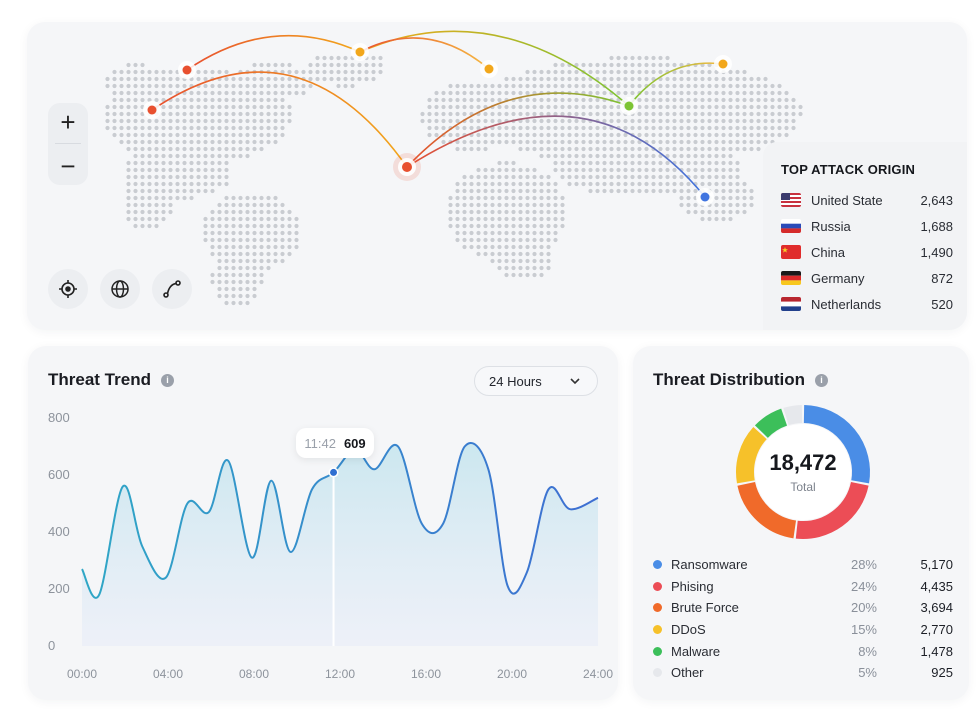 The image size is (978, 714). I want to click on origin-row-de: Germany 872, so click(867, 278).